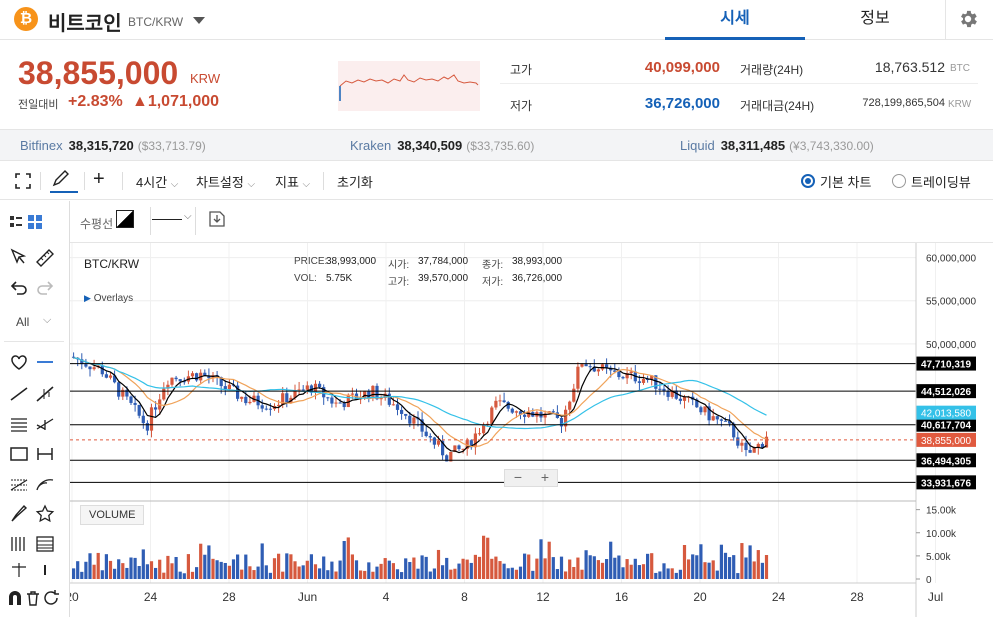 The image size is (993, 617). What do you see at coordinates (46, 454) in the screenshot?
I see `price-range-icon` at bounding box center [46, 454].